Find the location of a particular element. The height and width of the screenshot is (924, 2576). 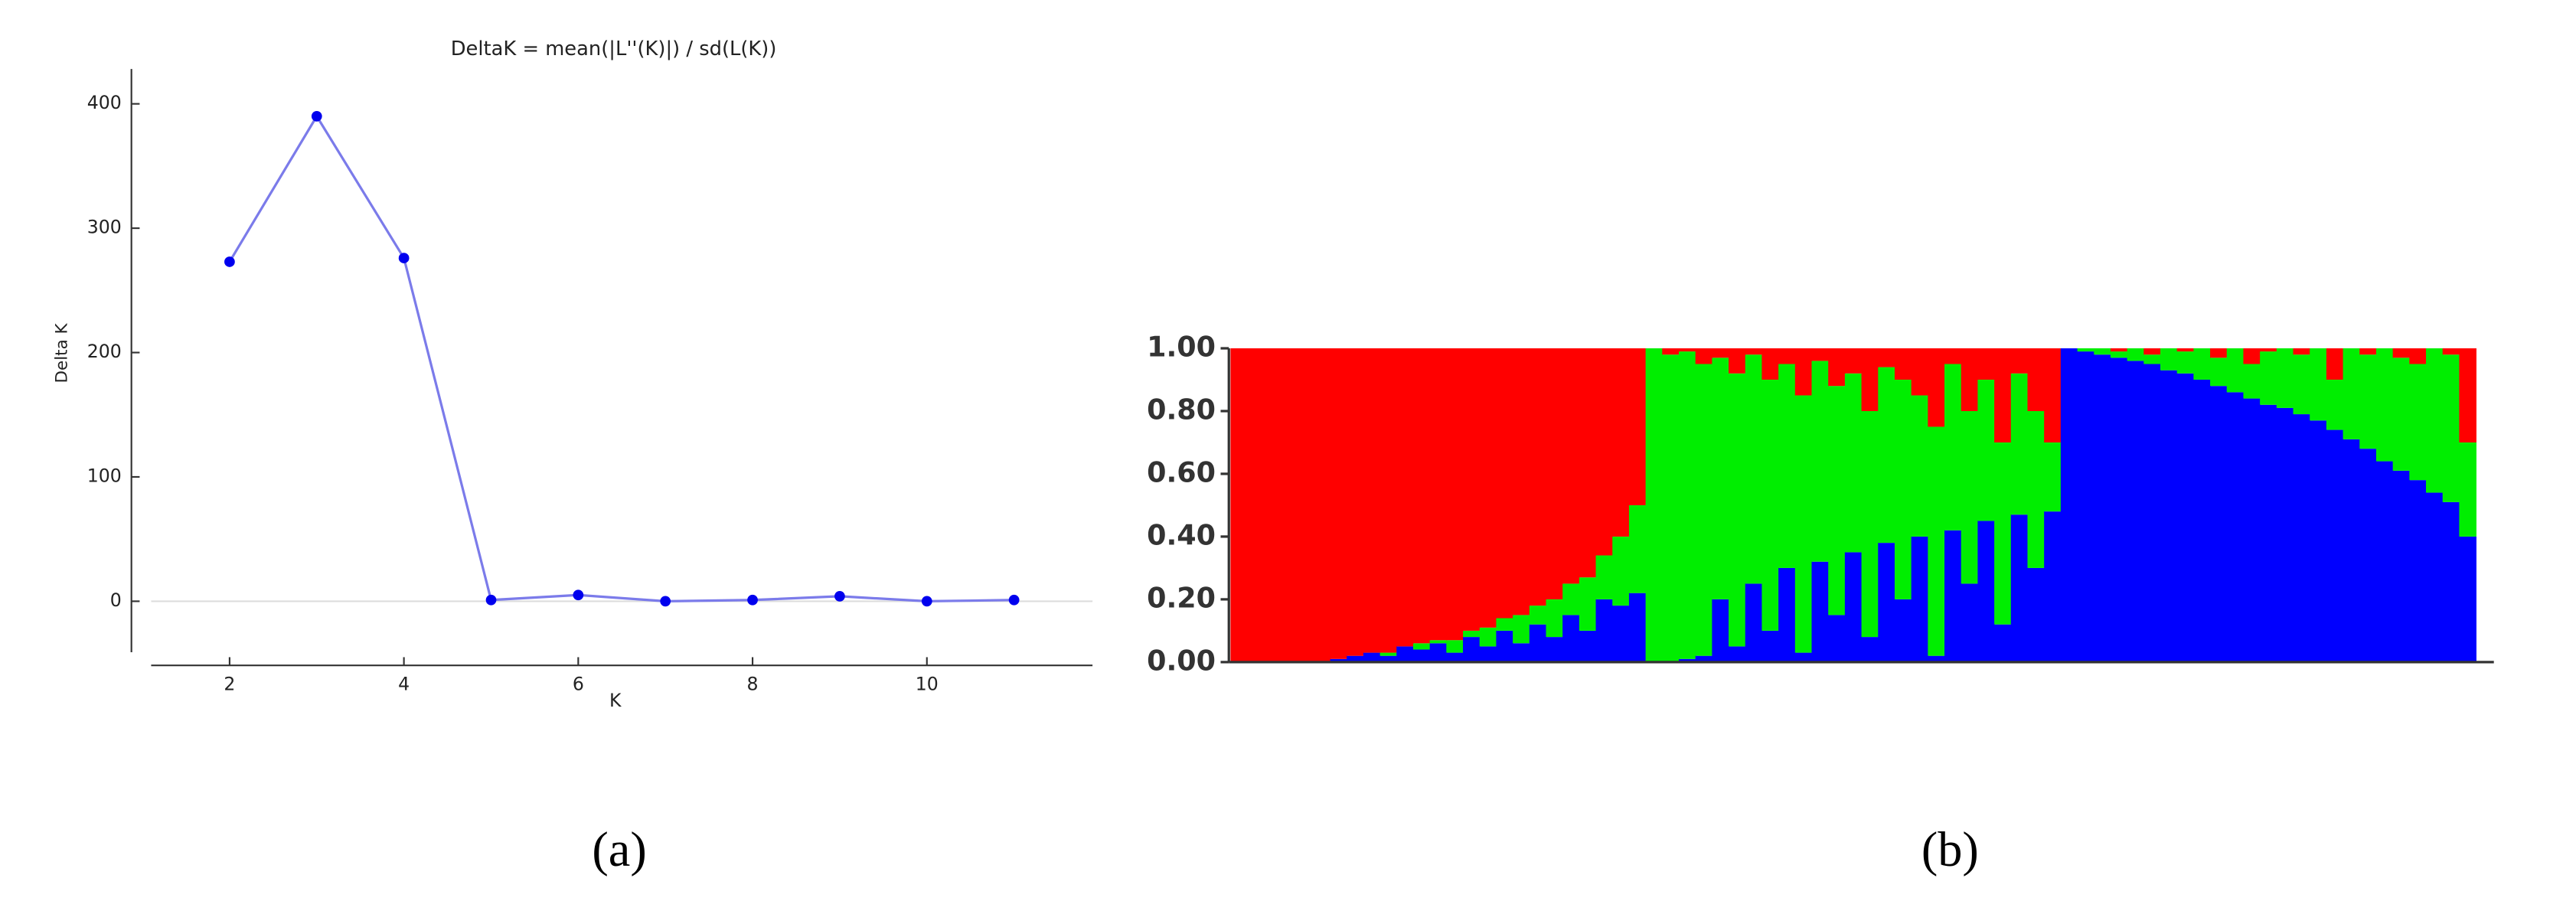

y-tick-label: 1.00 is located at coordinates (1181, 346).